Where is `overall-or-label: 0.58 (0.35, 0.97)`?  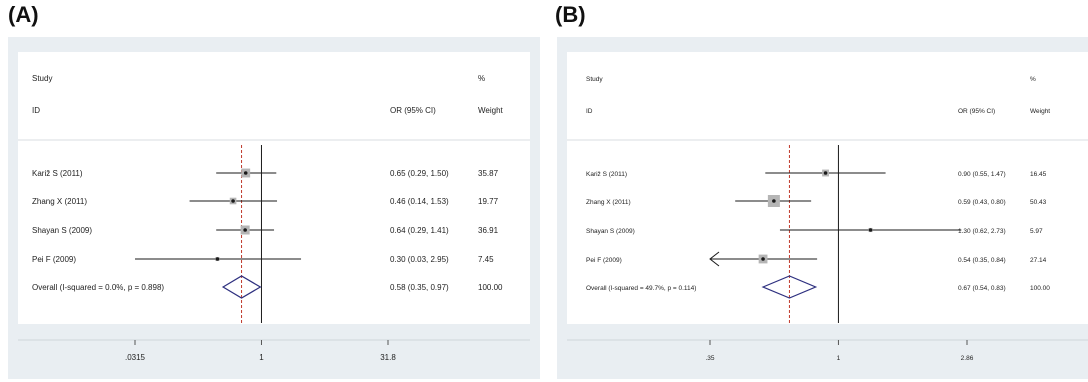
overall-or-label: 0.58 (0.35, 0.97) is located at coordinates (419, 287).